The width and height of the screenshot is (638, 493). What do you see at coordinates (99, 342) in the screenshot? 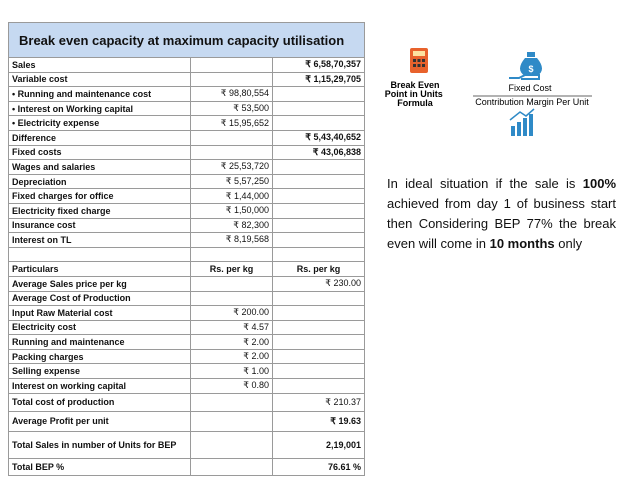
I see `table-cell: Running and maintenance` at bounding box center [99, 342].